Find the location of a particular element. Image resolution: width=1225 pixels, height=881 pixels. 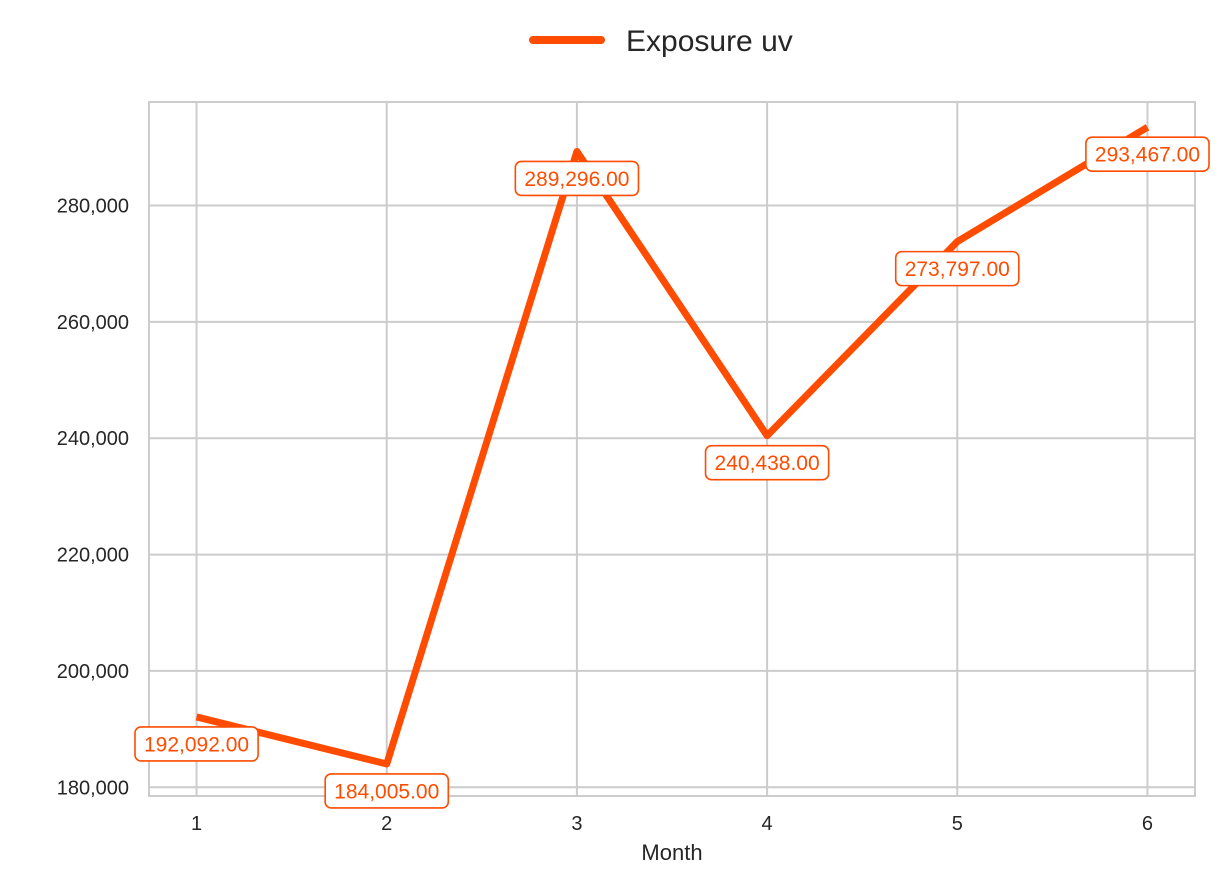

x-tick-label: 6 is located at coordinates (1147, 824).